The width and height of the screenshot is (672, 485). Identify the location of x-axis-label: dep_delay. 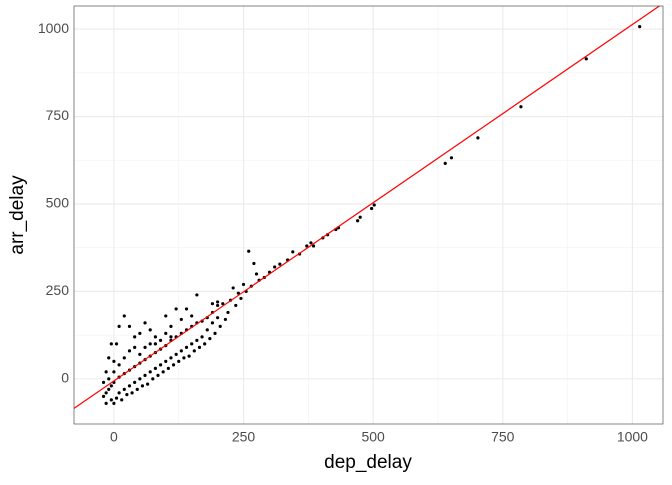
(368, 462).